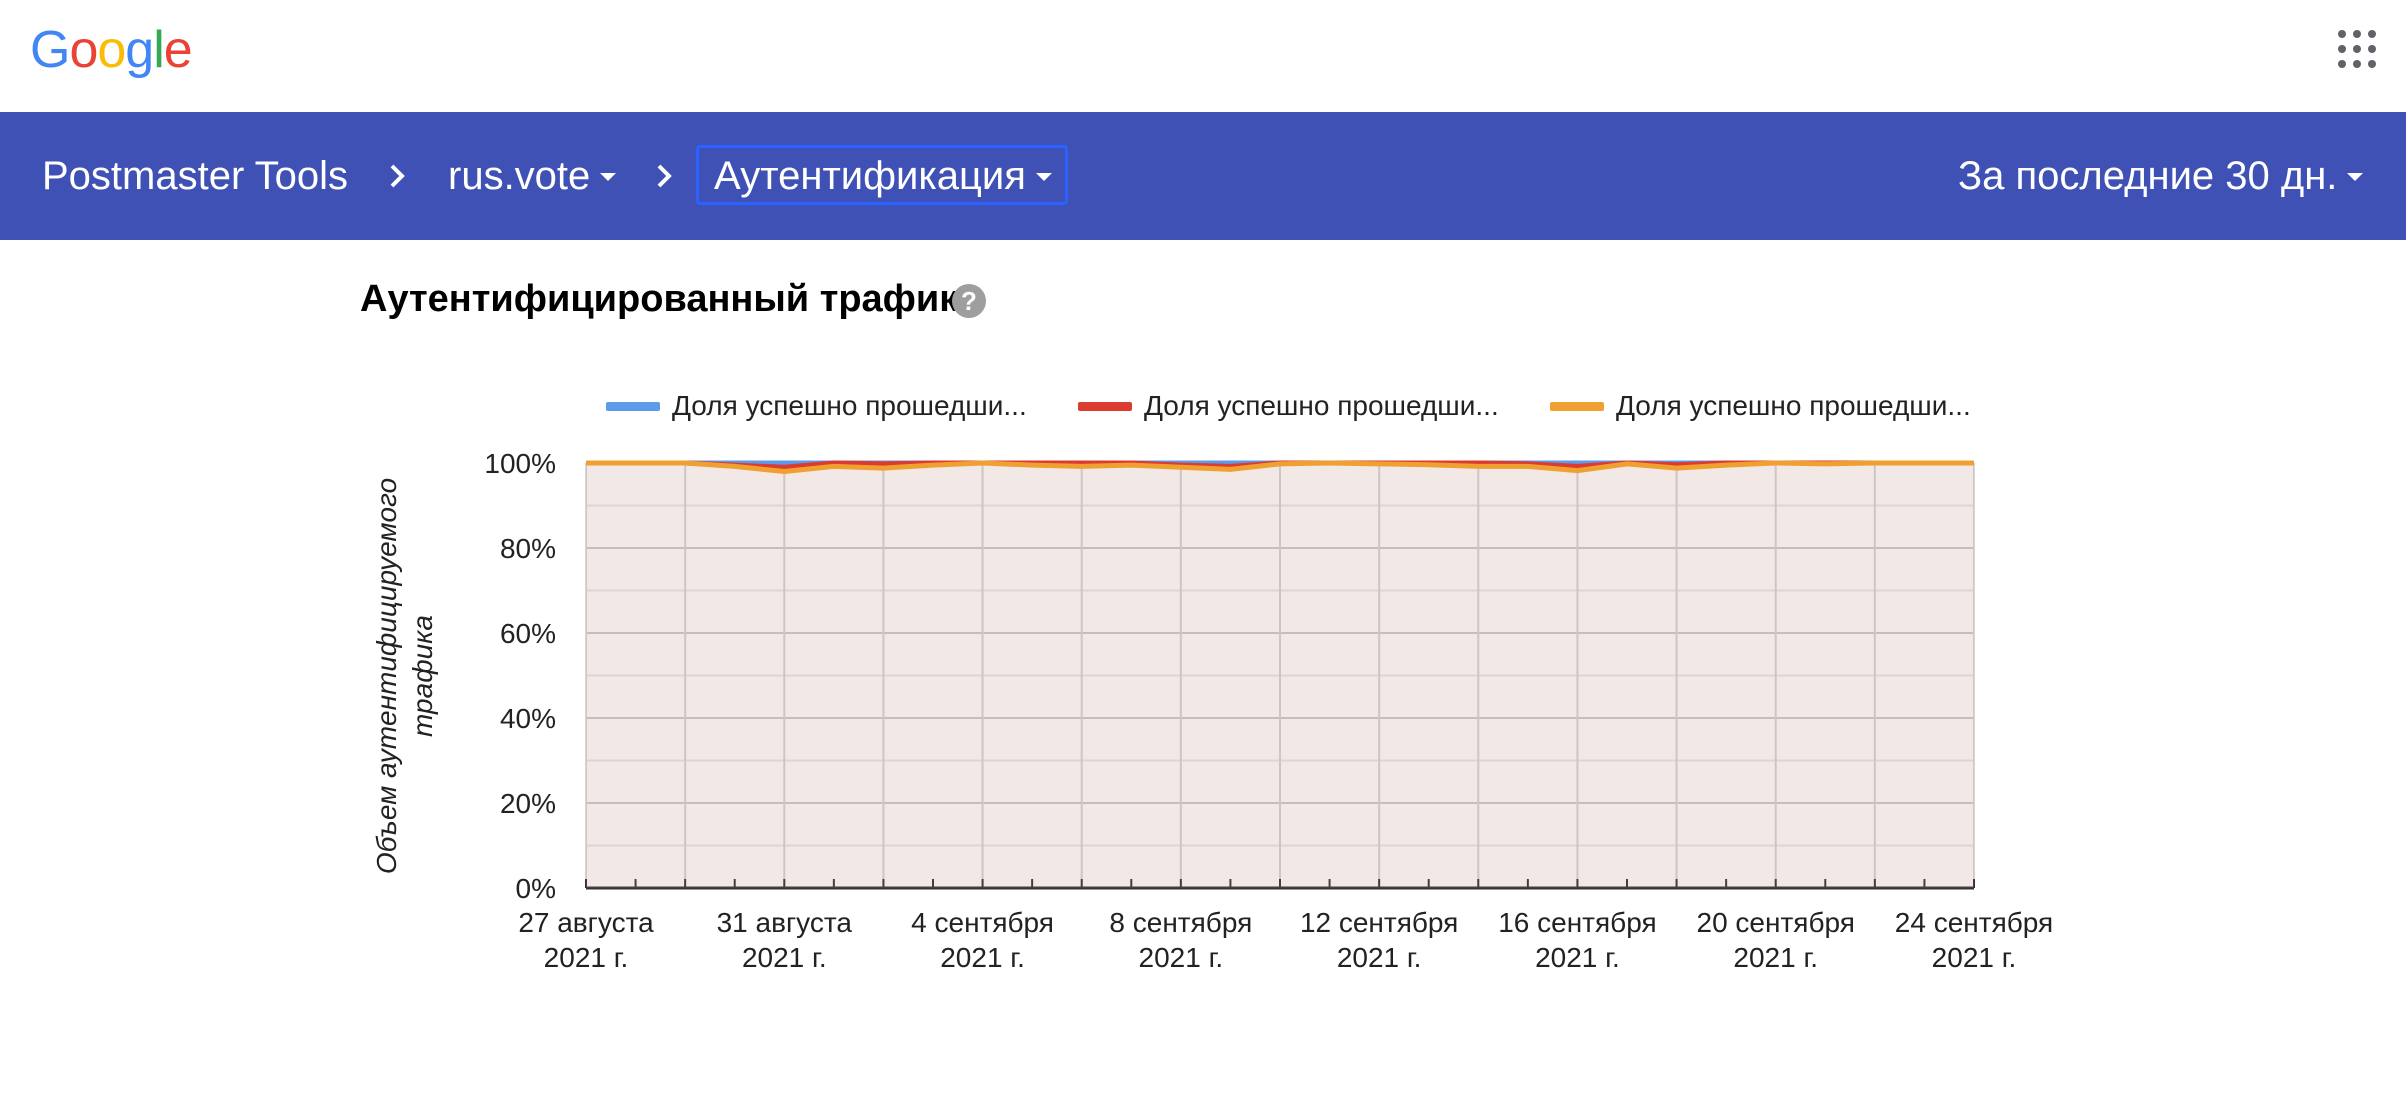 Image resolution: width=2406 pixels, height=1110 pixels. Describe the element at coordinates (2148, 175) in the screenshot. I see `date-range-label: За последние 30 дн.` at that location.